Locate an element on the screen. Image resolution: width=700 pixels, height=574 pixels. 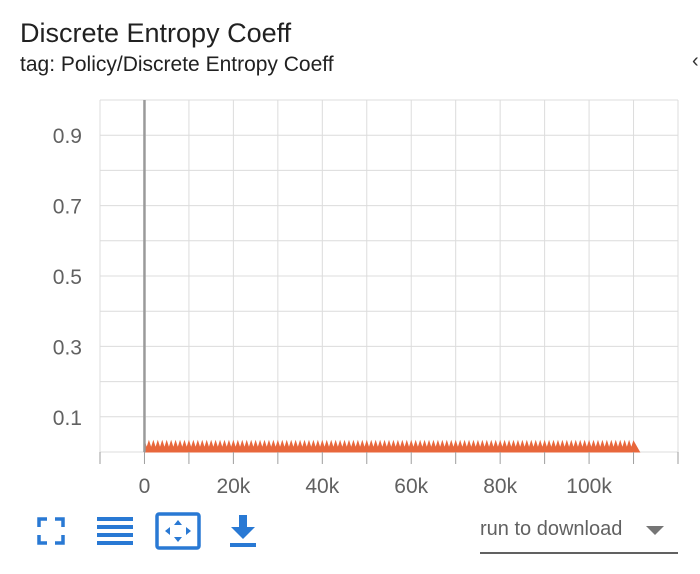
chart-series is located at coordinates (392, 446).